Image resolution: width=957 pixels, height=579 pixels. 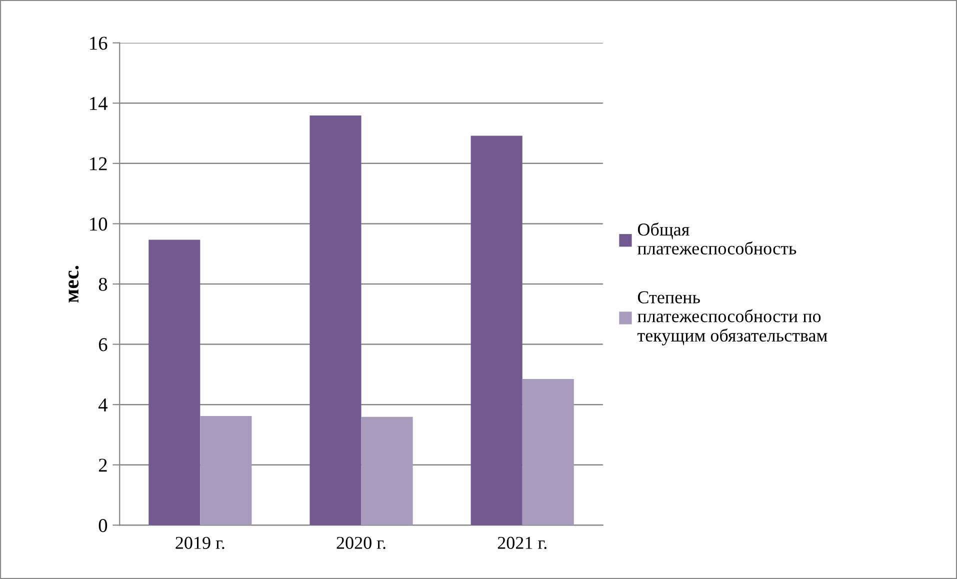 I want to click on y-tick-label: 2, so click(x=102, y=465).